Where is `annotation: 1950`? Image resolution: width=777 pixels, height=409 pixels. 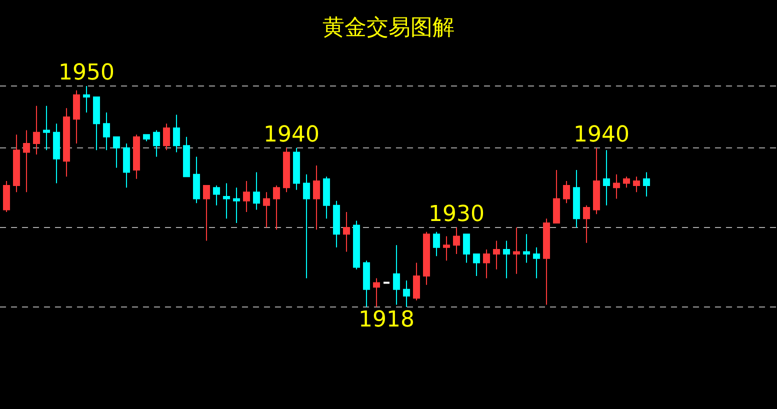 annotation: 1950 is located at coordinates (86, 73).